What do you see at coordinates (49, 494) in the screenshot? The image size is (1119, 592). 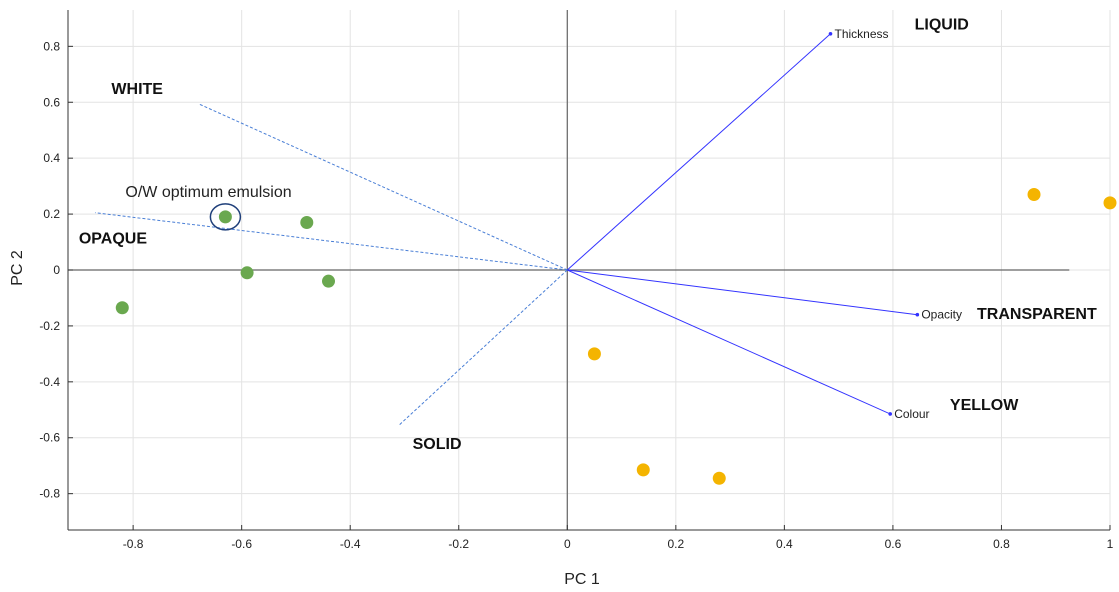 I see `y-tick-label: -0.8` at bounding box center [49, 494].